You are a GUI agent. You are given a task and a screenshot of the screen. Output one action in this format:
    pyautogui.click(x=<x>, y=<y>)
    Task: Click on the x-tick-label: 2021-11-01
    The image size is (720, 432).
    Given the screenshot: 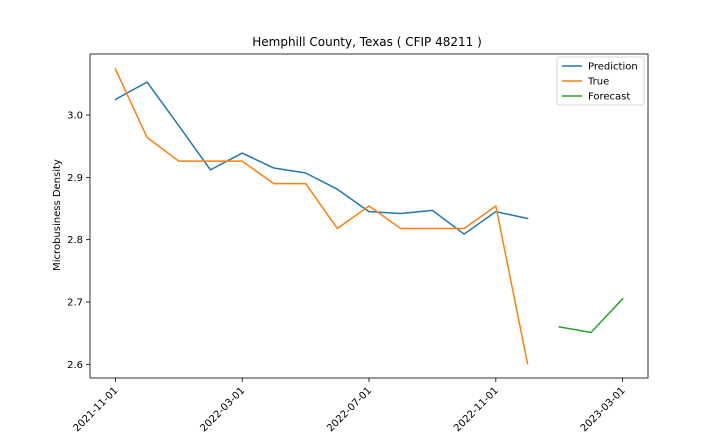 What is the action you would take?
    pyautogui.click(x=96, y=408)
    